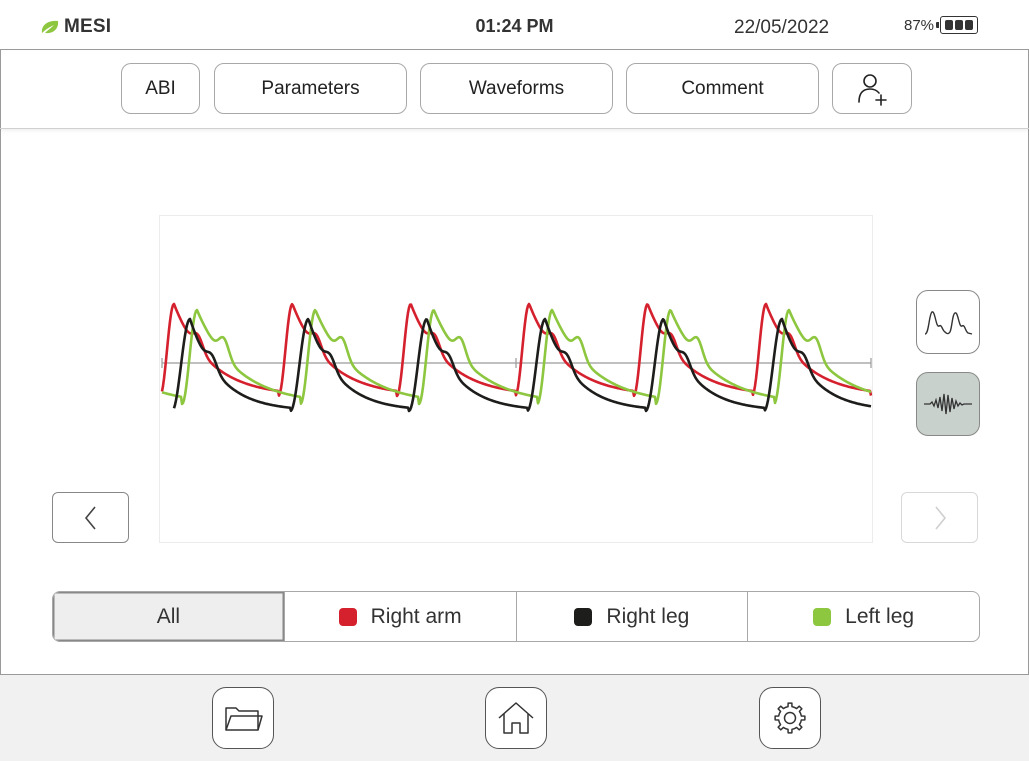 This screenshot has height=761, width=1029. I want to click on folder-button, so click(243, 718).